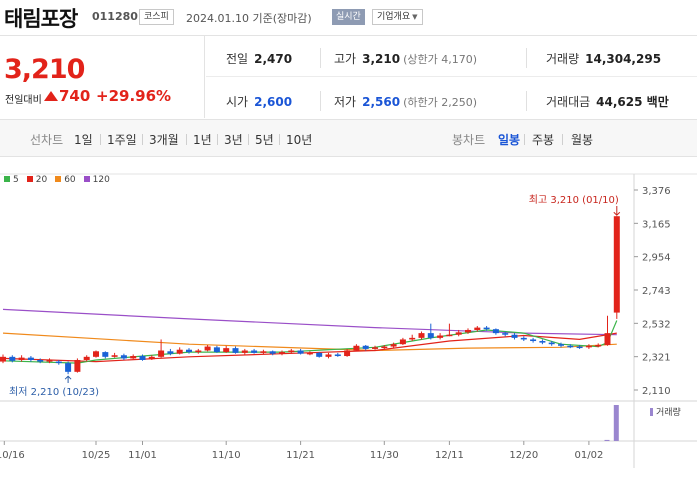 The width and height of the screenshot is (697, 487). Describe the element at coordinates (122, 140) in the screenshot. I see `period-1w: 1주일` at that location.